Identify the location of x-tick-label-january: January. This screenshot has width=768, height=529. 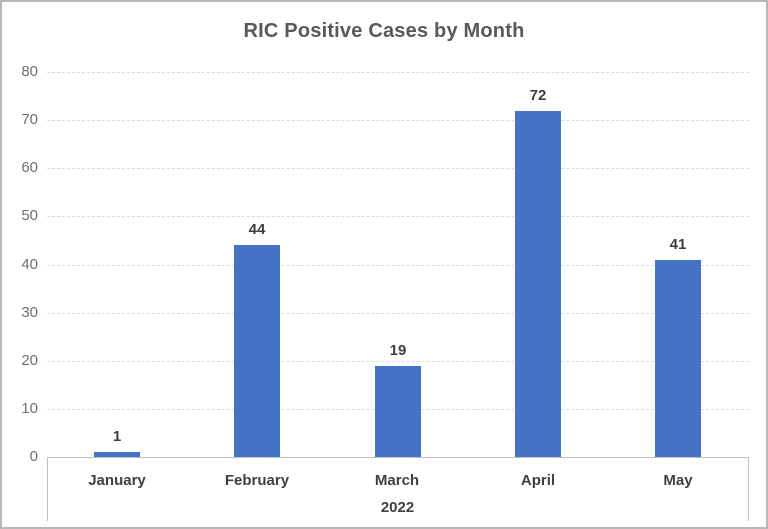
(117, 480).